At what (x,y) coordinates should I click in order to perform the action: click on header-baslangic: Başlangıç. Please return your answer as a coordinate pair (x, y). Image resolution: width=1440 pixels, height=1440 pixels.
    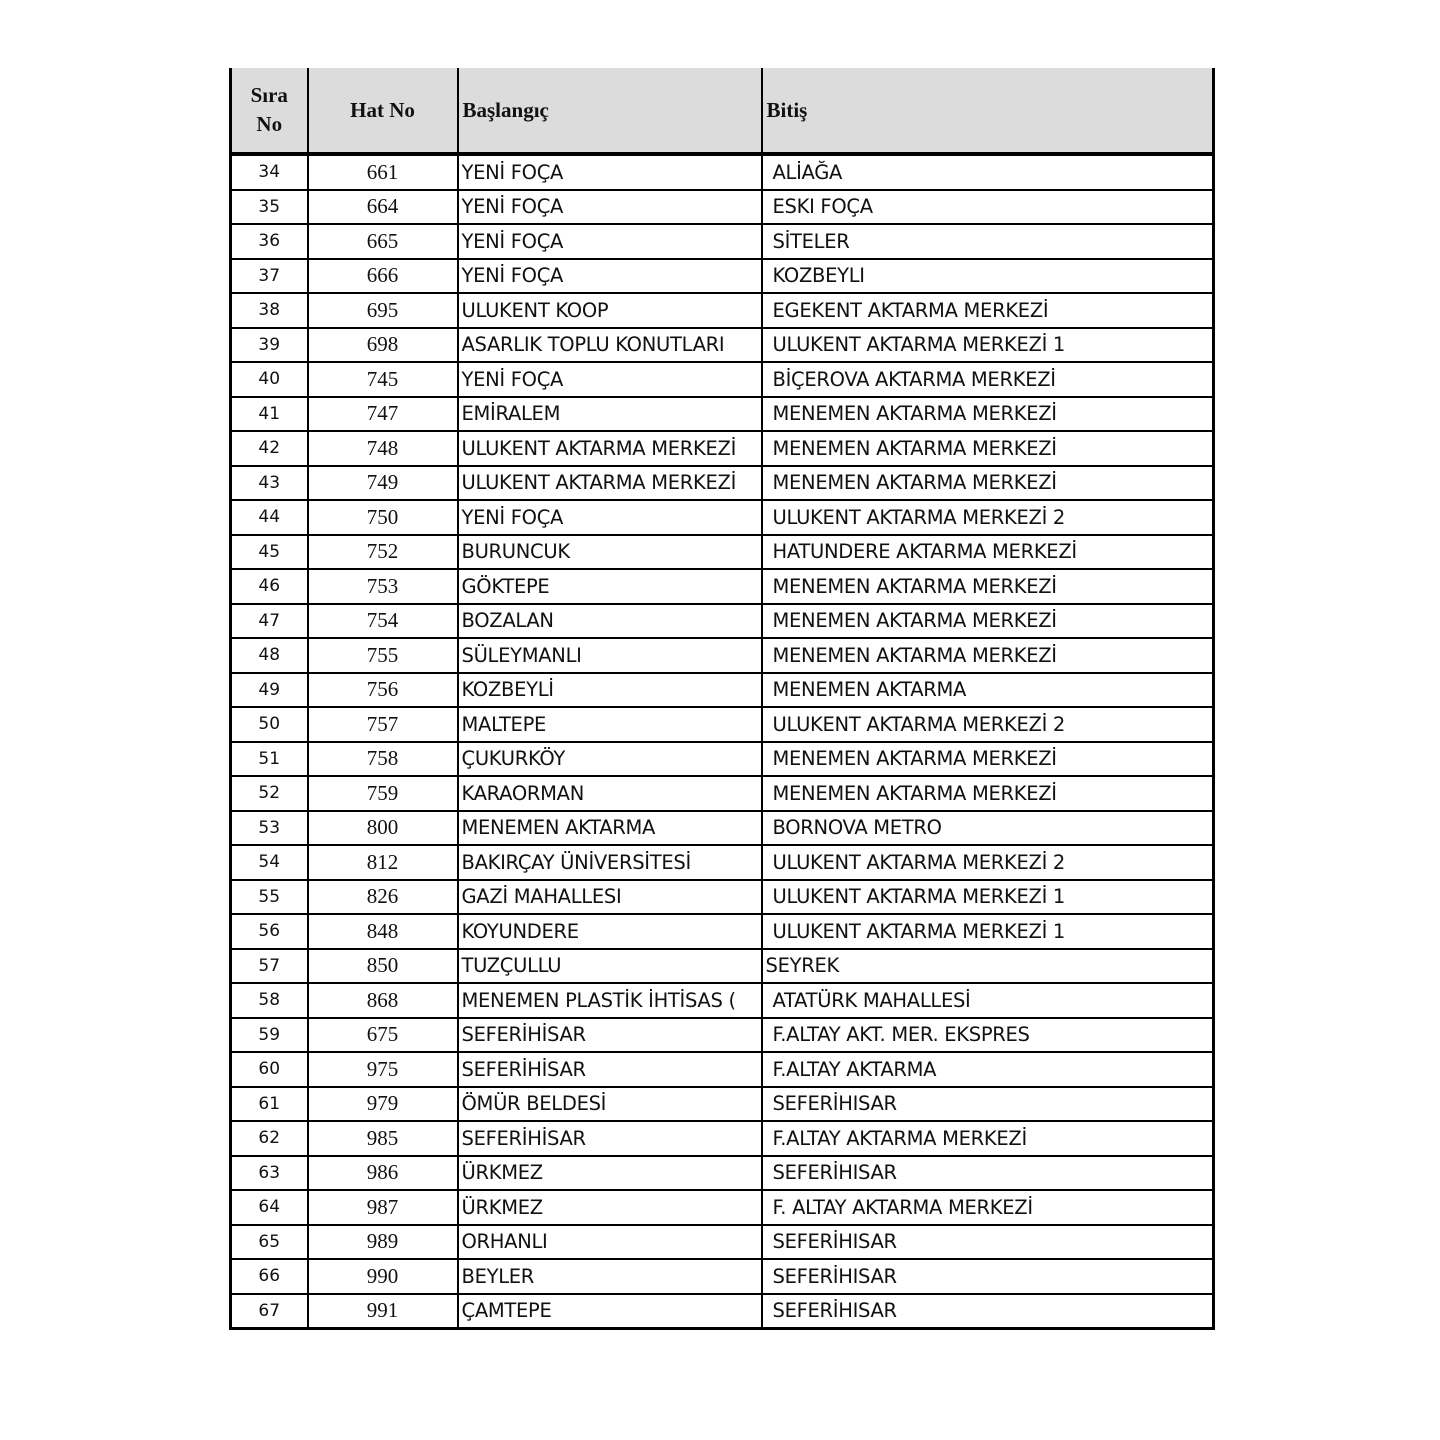
    Looking at the image, I should click on (609, 112).